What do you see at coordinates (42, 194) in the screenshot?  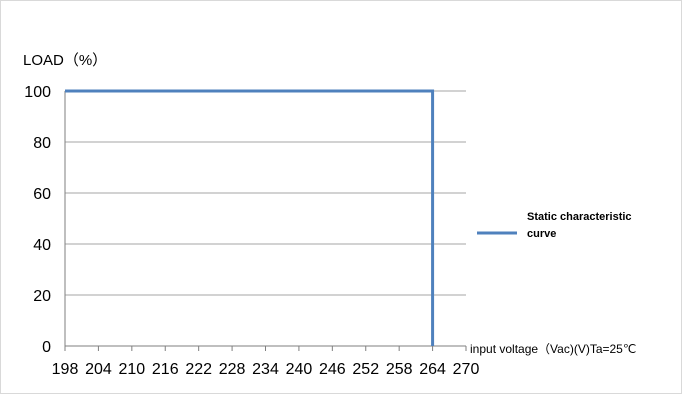 I see `y-tick-label: 60` at bounding box center [42, 194].